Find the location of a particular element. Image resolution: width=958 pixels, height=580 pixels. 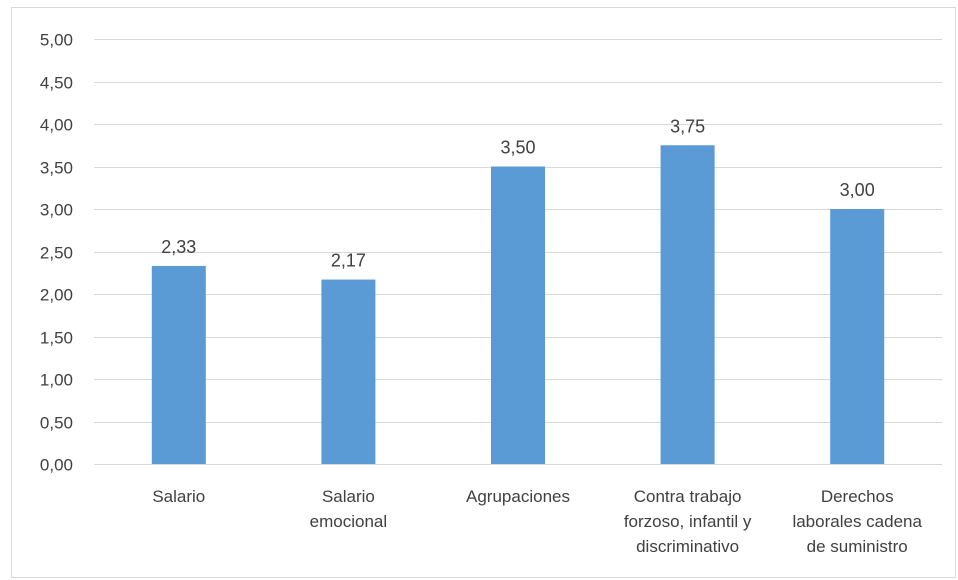

x-tick-label-line: laborales cadena is located at coordinates (857, 521).